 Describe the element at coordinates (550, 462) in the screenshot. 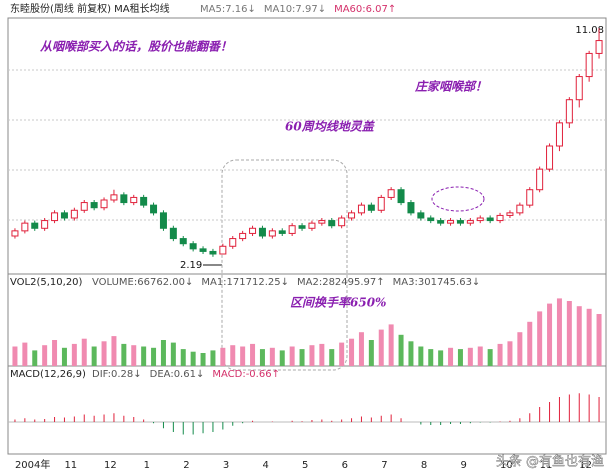

I see `watermark: 头条 @有鱼也有渔` at that location.